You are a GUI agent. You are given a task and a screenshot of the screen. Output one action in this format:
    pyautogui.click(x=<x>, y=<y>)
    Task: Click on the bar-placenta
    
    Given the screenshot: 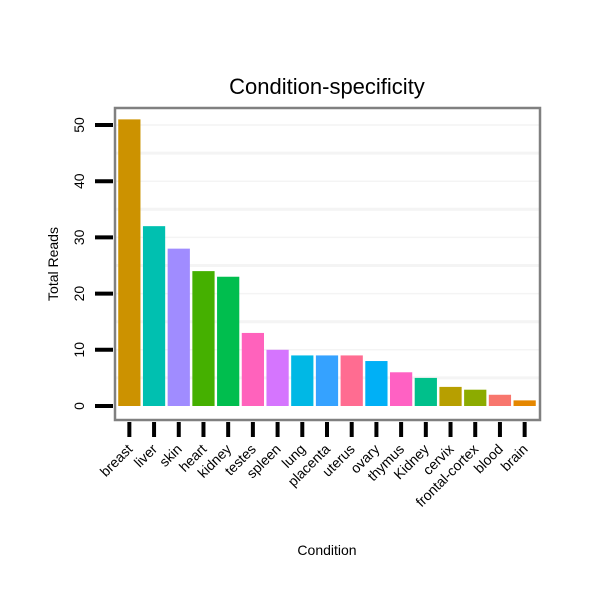 What is the action you would take?
    pyautogui.click(x=327, y=380)
    